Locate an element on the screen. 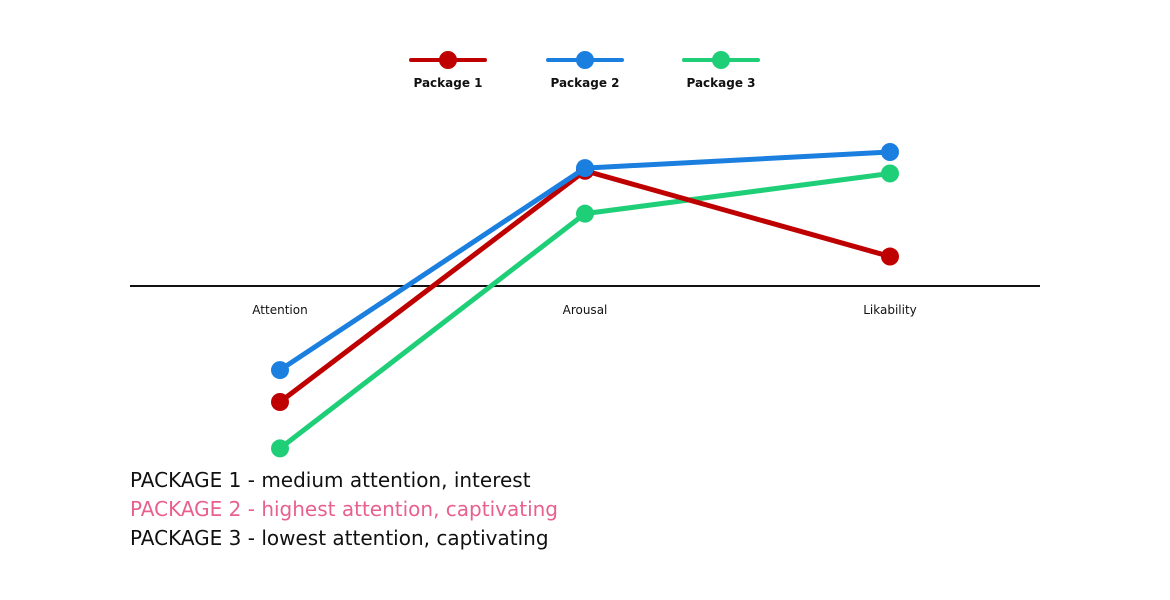  chart-legend: Package 1 Package 2 Package 3 is located at coordinates (584, 70).